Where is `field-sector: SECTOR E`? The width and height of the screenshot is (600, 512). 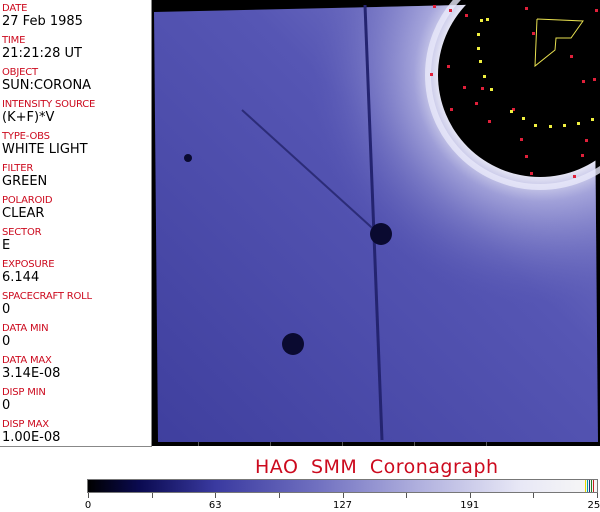
field-sector: SECTOR E is located at coordinates (22, 240).